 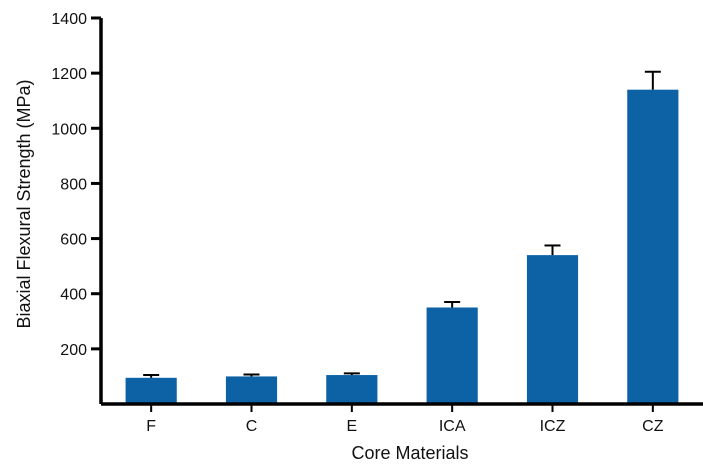 I want to click on x-tick-label-cz: CZ, so click(x=653, y=426).